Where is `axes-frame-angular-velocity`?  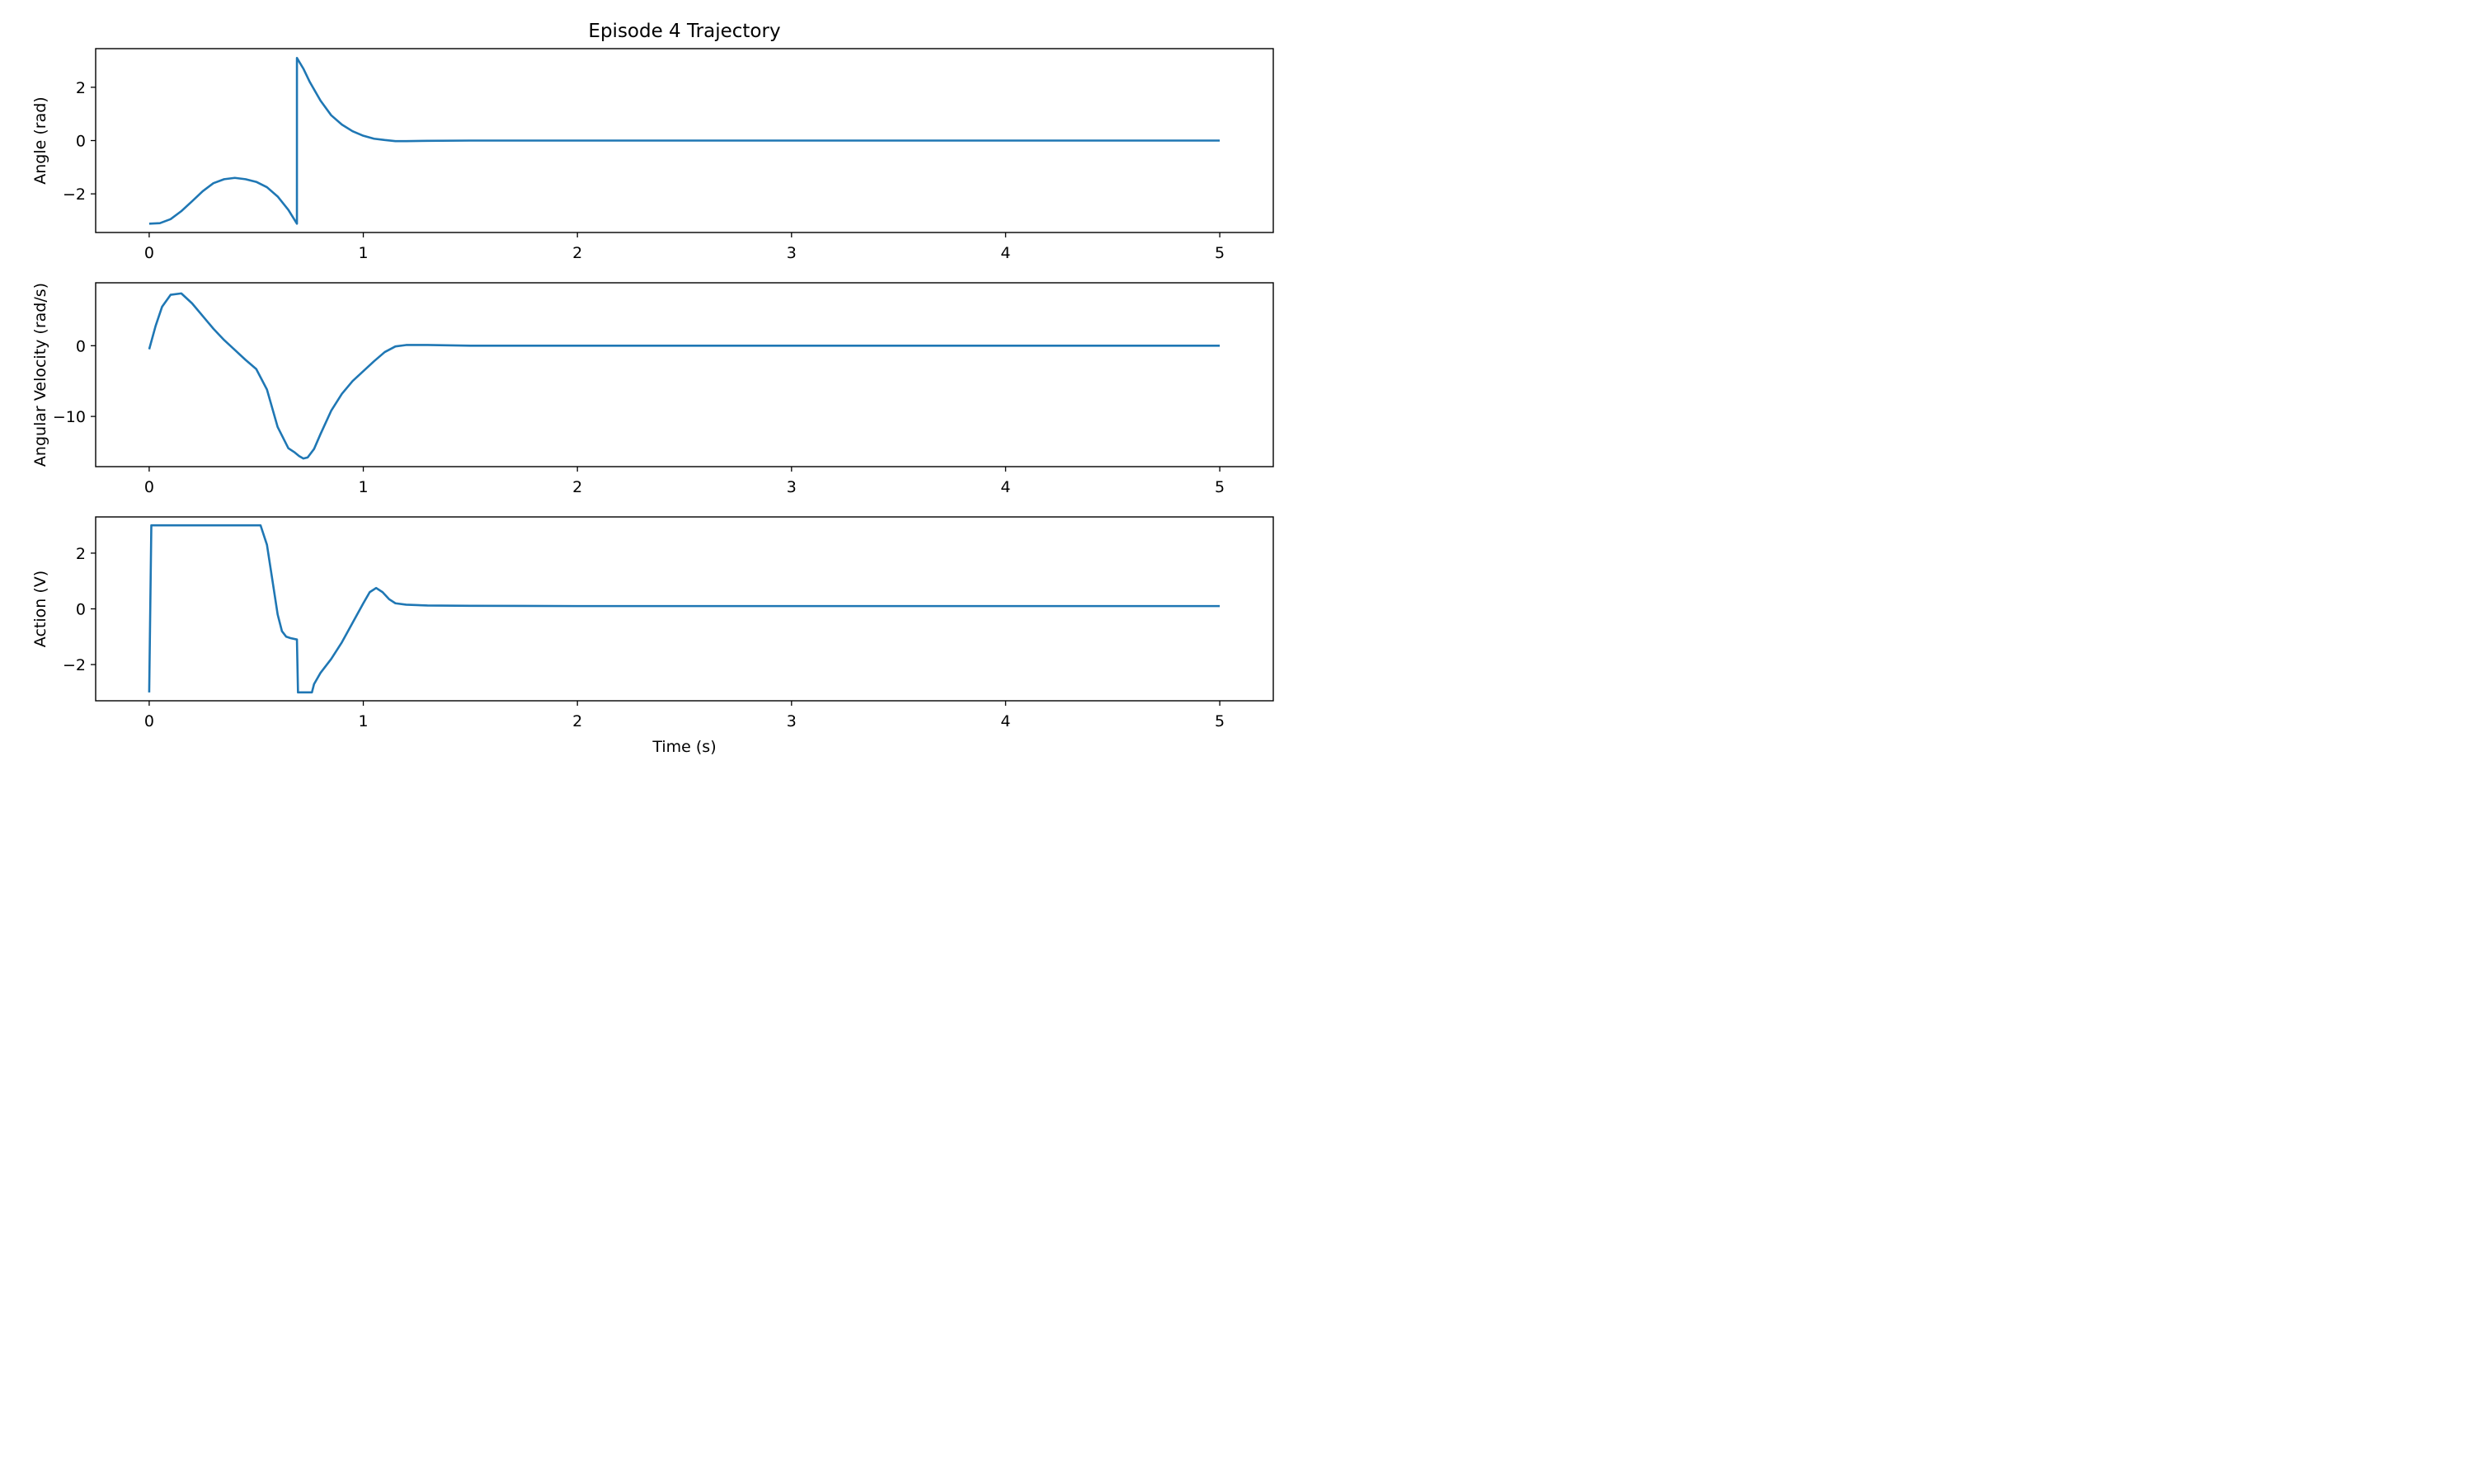
axes-frame-angular-velocity is located at coordinates (684, 374).